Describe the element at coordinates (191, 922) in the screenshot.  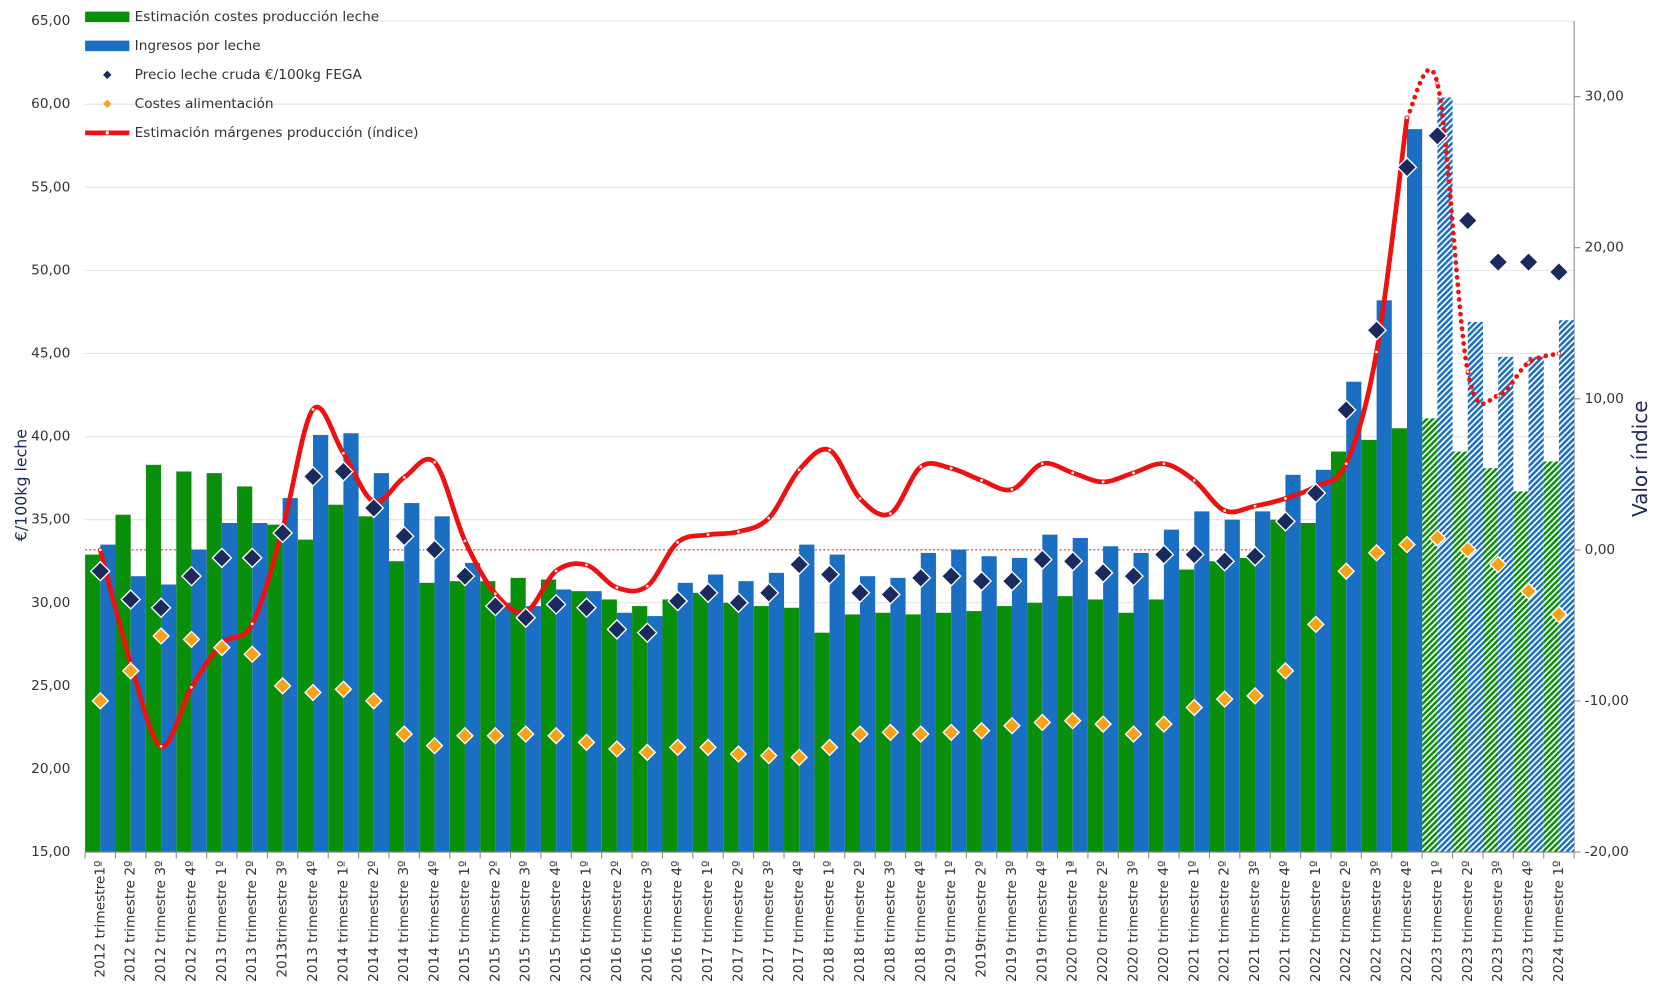
I see `x-tick-label: 2012 trimestre 4º` at that location.